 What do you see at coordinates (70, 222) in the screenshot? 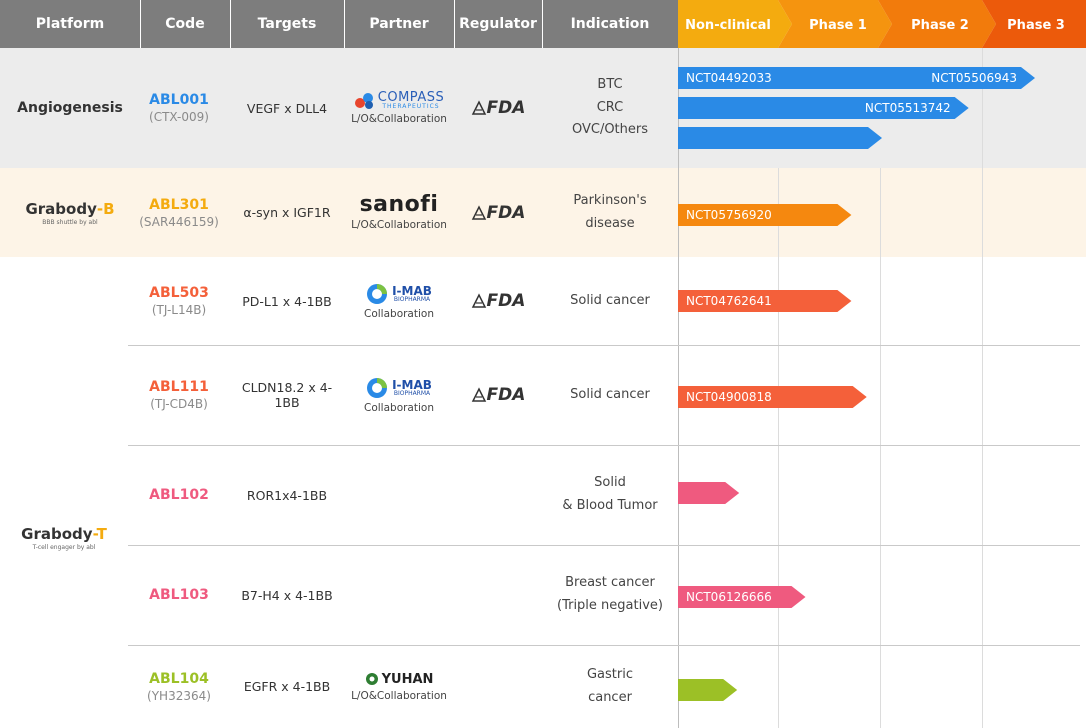
I see `grabody-b-logo-sub: BBB shuttle by abl` at bounding box center [70, 222].